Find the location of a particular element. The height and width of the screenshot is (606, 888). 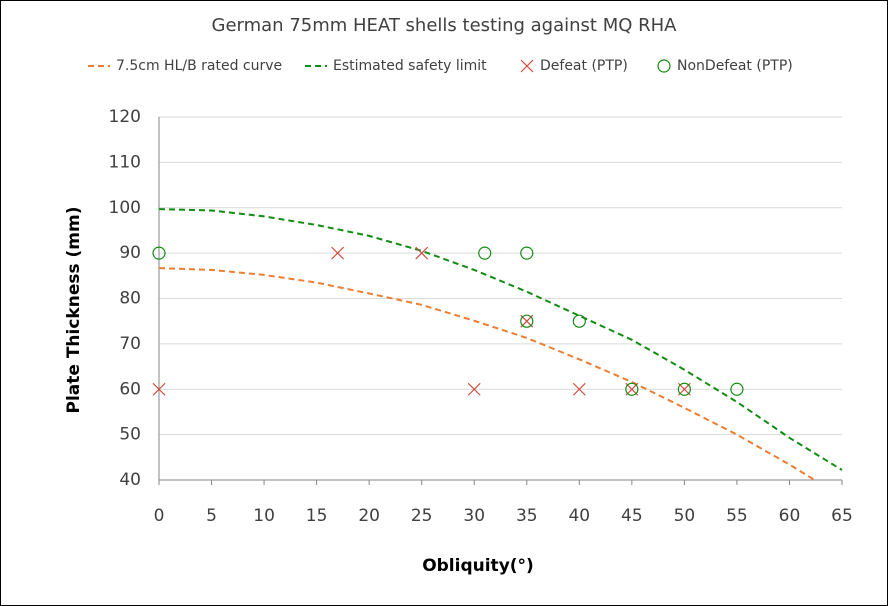

x-tick-label: 25 is located at coordinates (422, 516).